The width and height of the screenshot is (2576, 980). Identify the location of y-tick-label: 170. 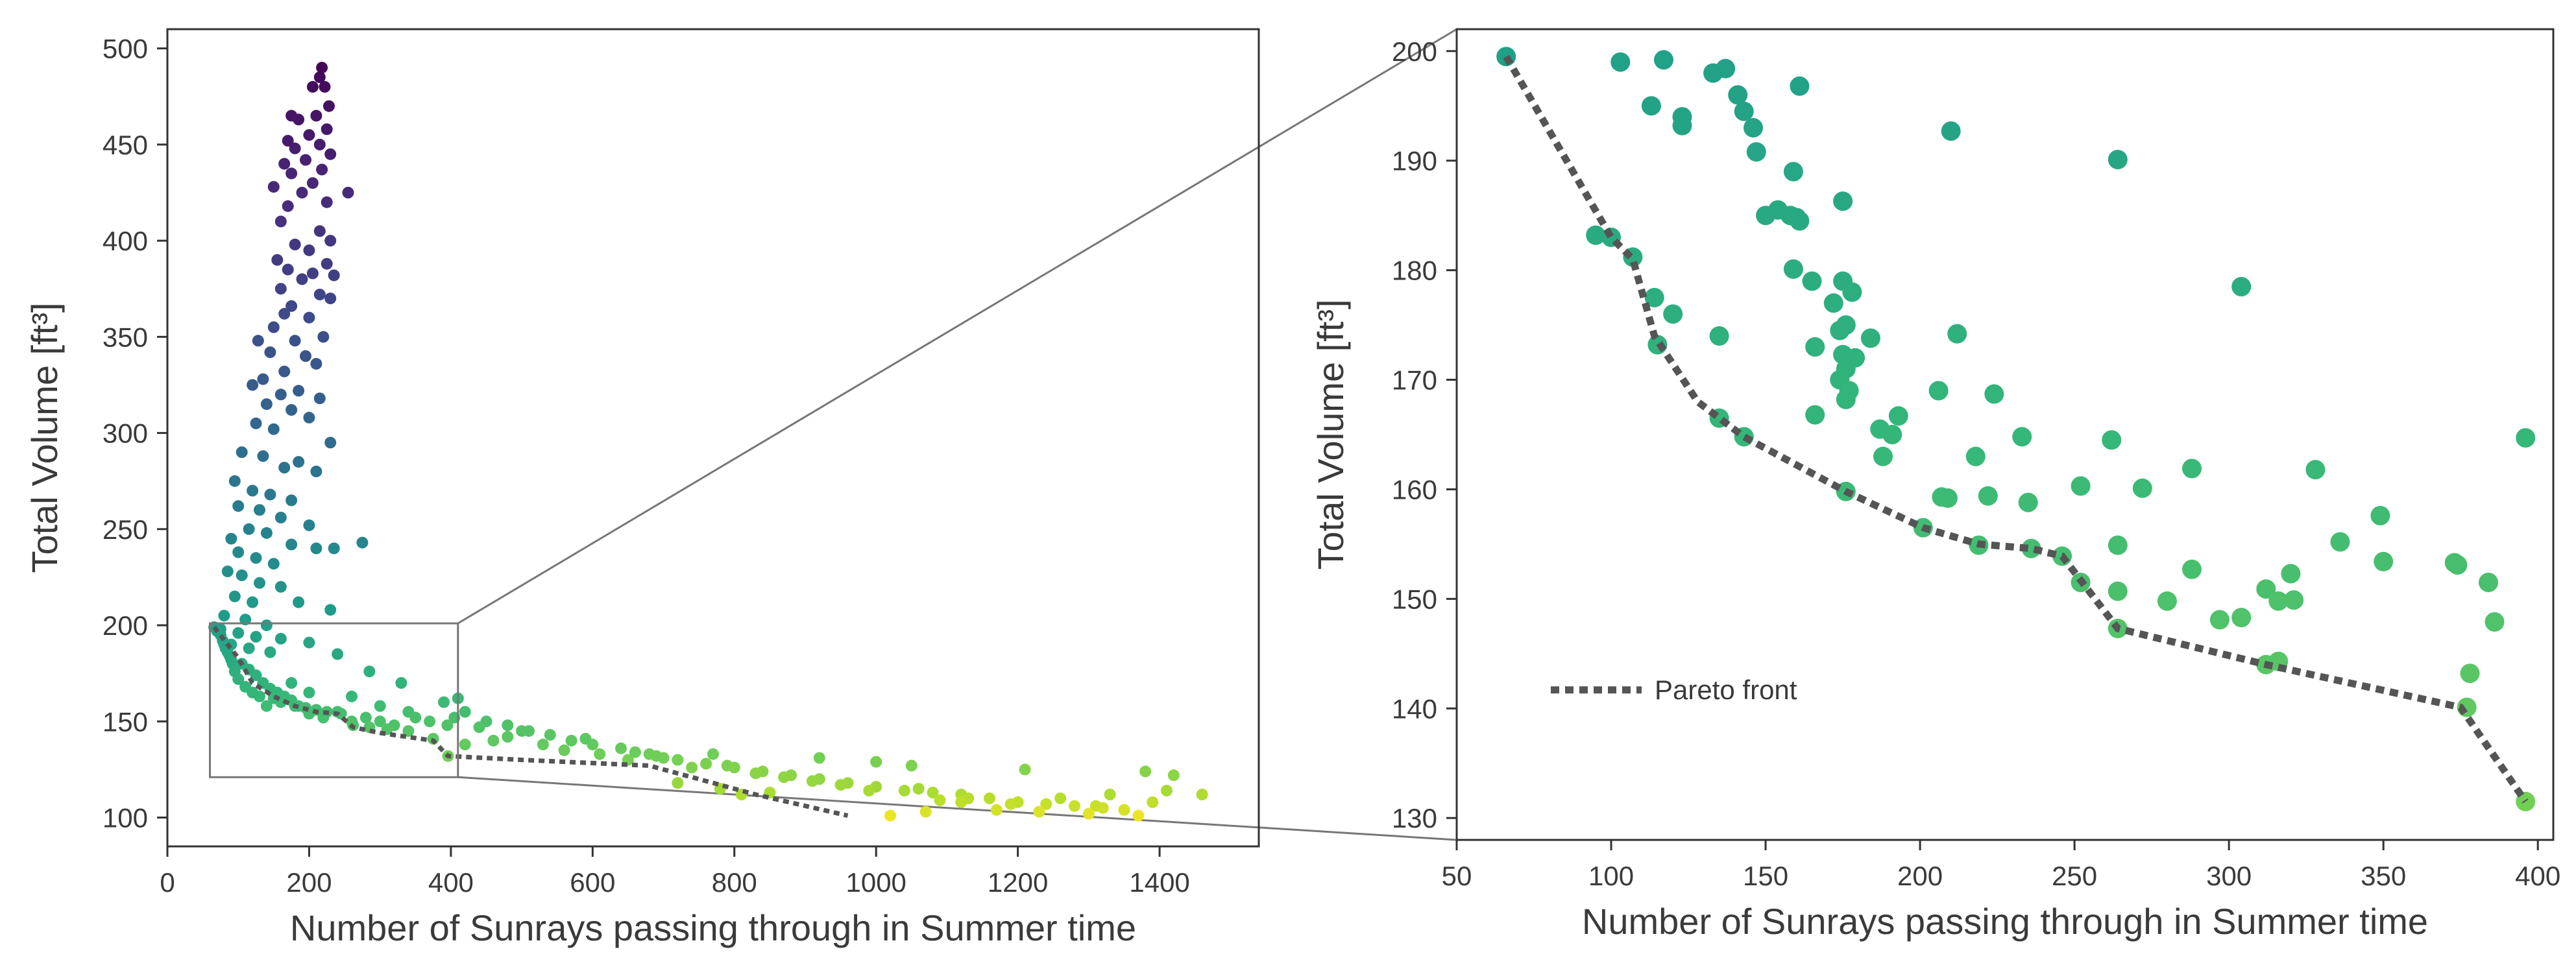
(1414, 380).